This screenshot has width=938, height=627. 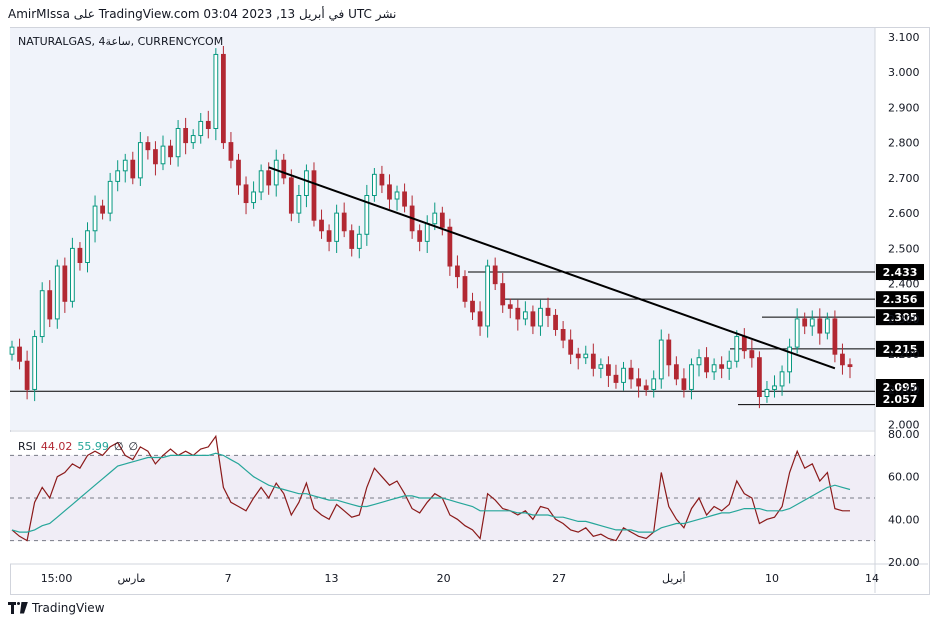 What do you see at coordinates (121, 41) in the screenshot?
I see `symbol-title: NATURALGAS, 4ساعة, CURRENCYCOM` at bounding box center [121, 41].